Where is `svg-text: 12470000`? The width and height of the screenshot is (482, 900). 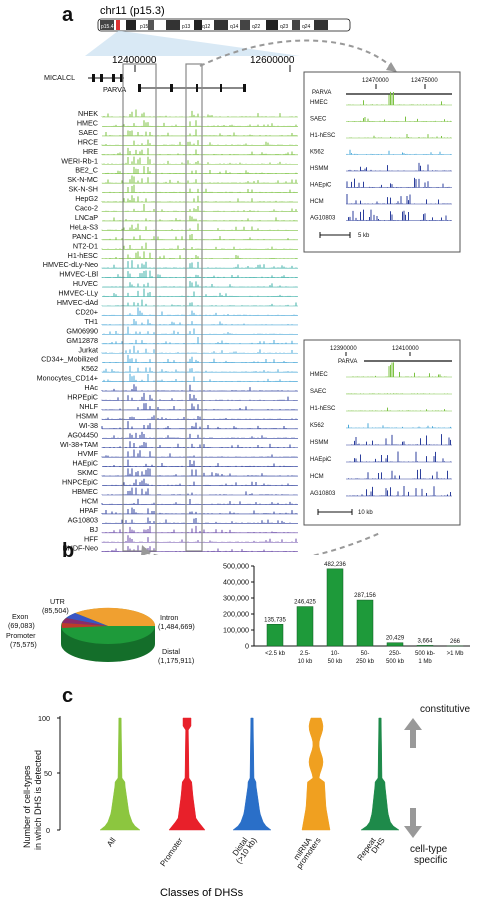
svg-text: 12470000 is located at coordinates (375, 81).